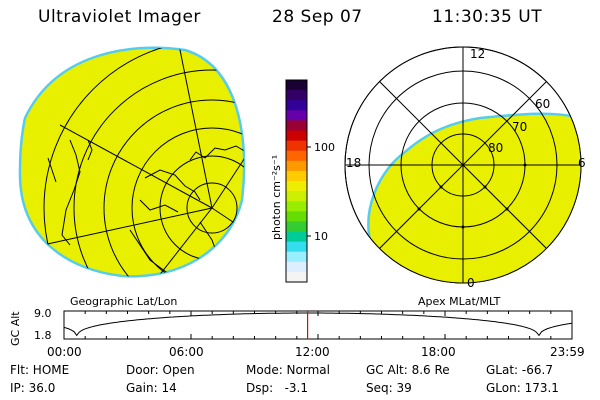 This screenshot has width=600, height=400. What do you see at coordinates (438, 352) in the screenshot?
I see `orbit-xtick-1800: 18:00` at bounding box center [438, 352].